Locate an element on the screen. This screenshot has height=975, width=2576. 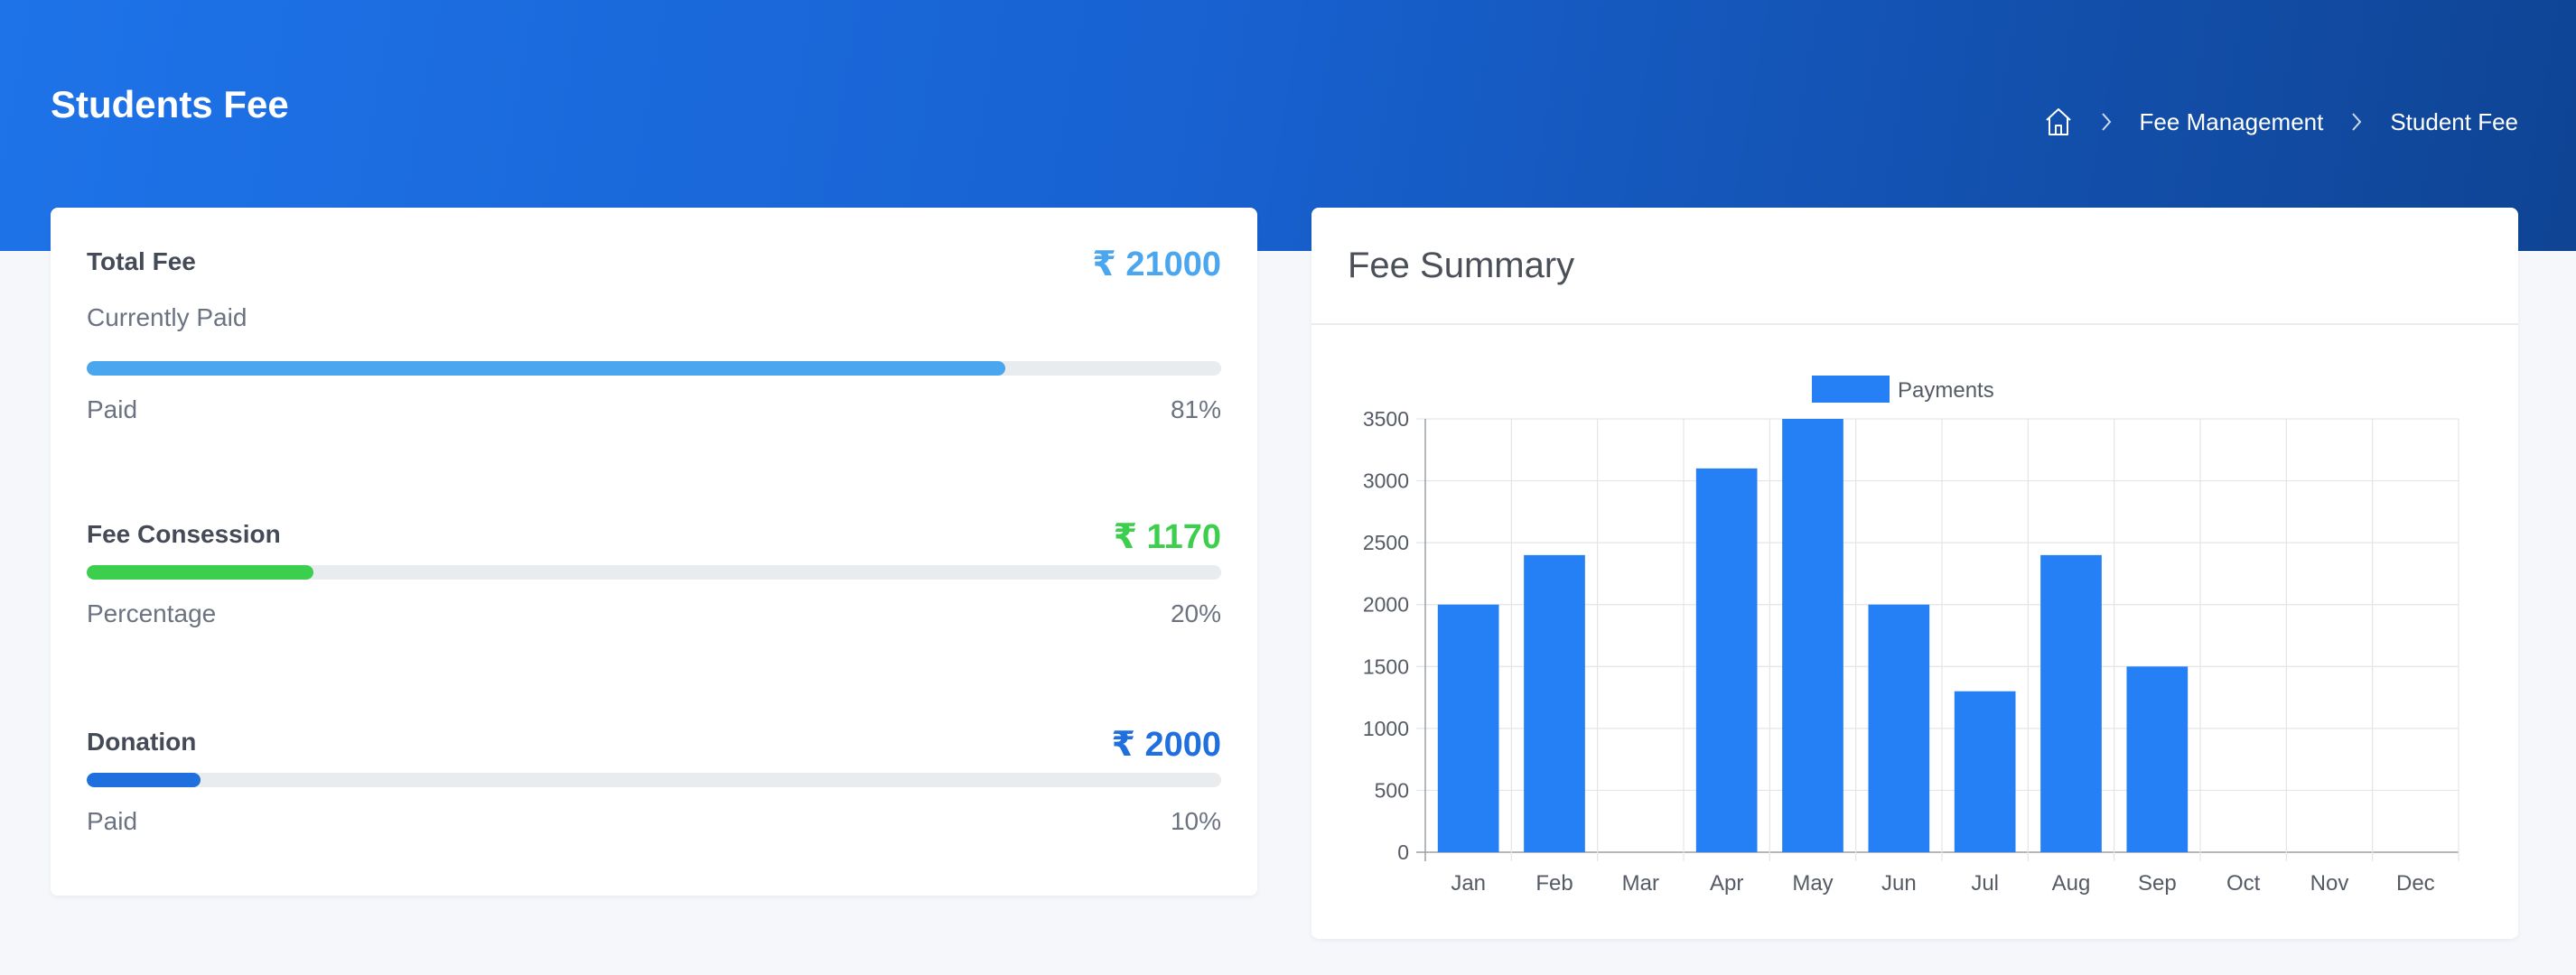
bar-aug is located at coordinates (2071, 703).